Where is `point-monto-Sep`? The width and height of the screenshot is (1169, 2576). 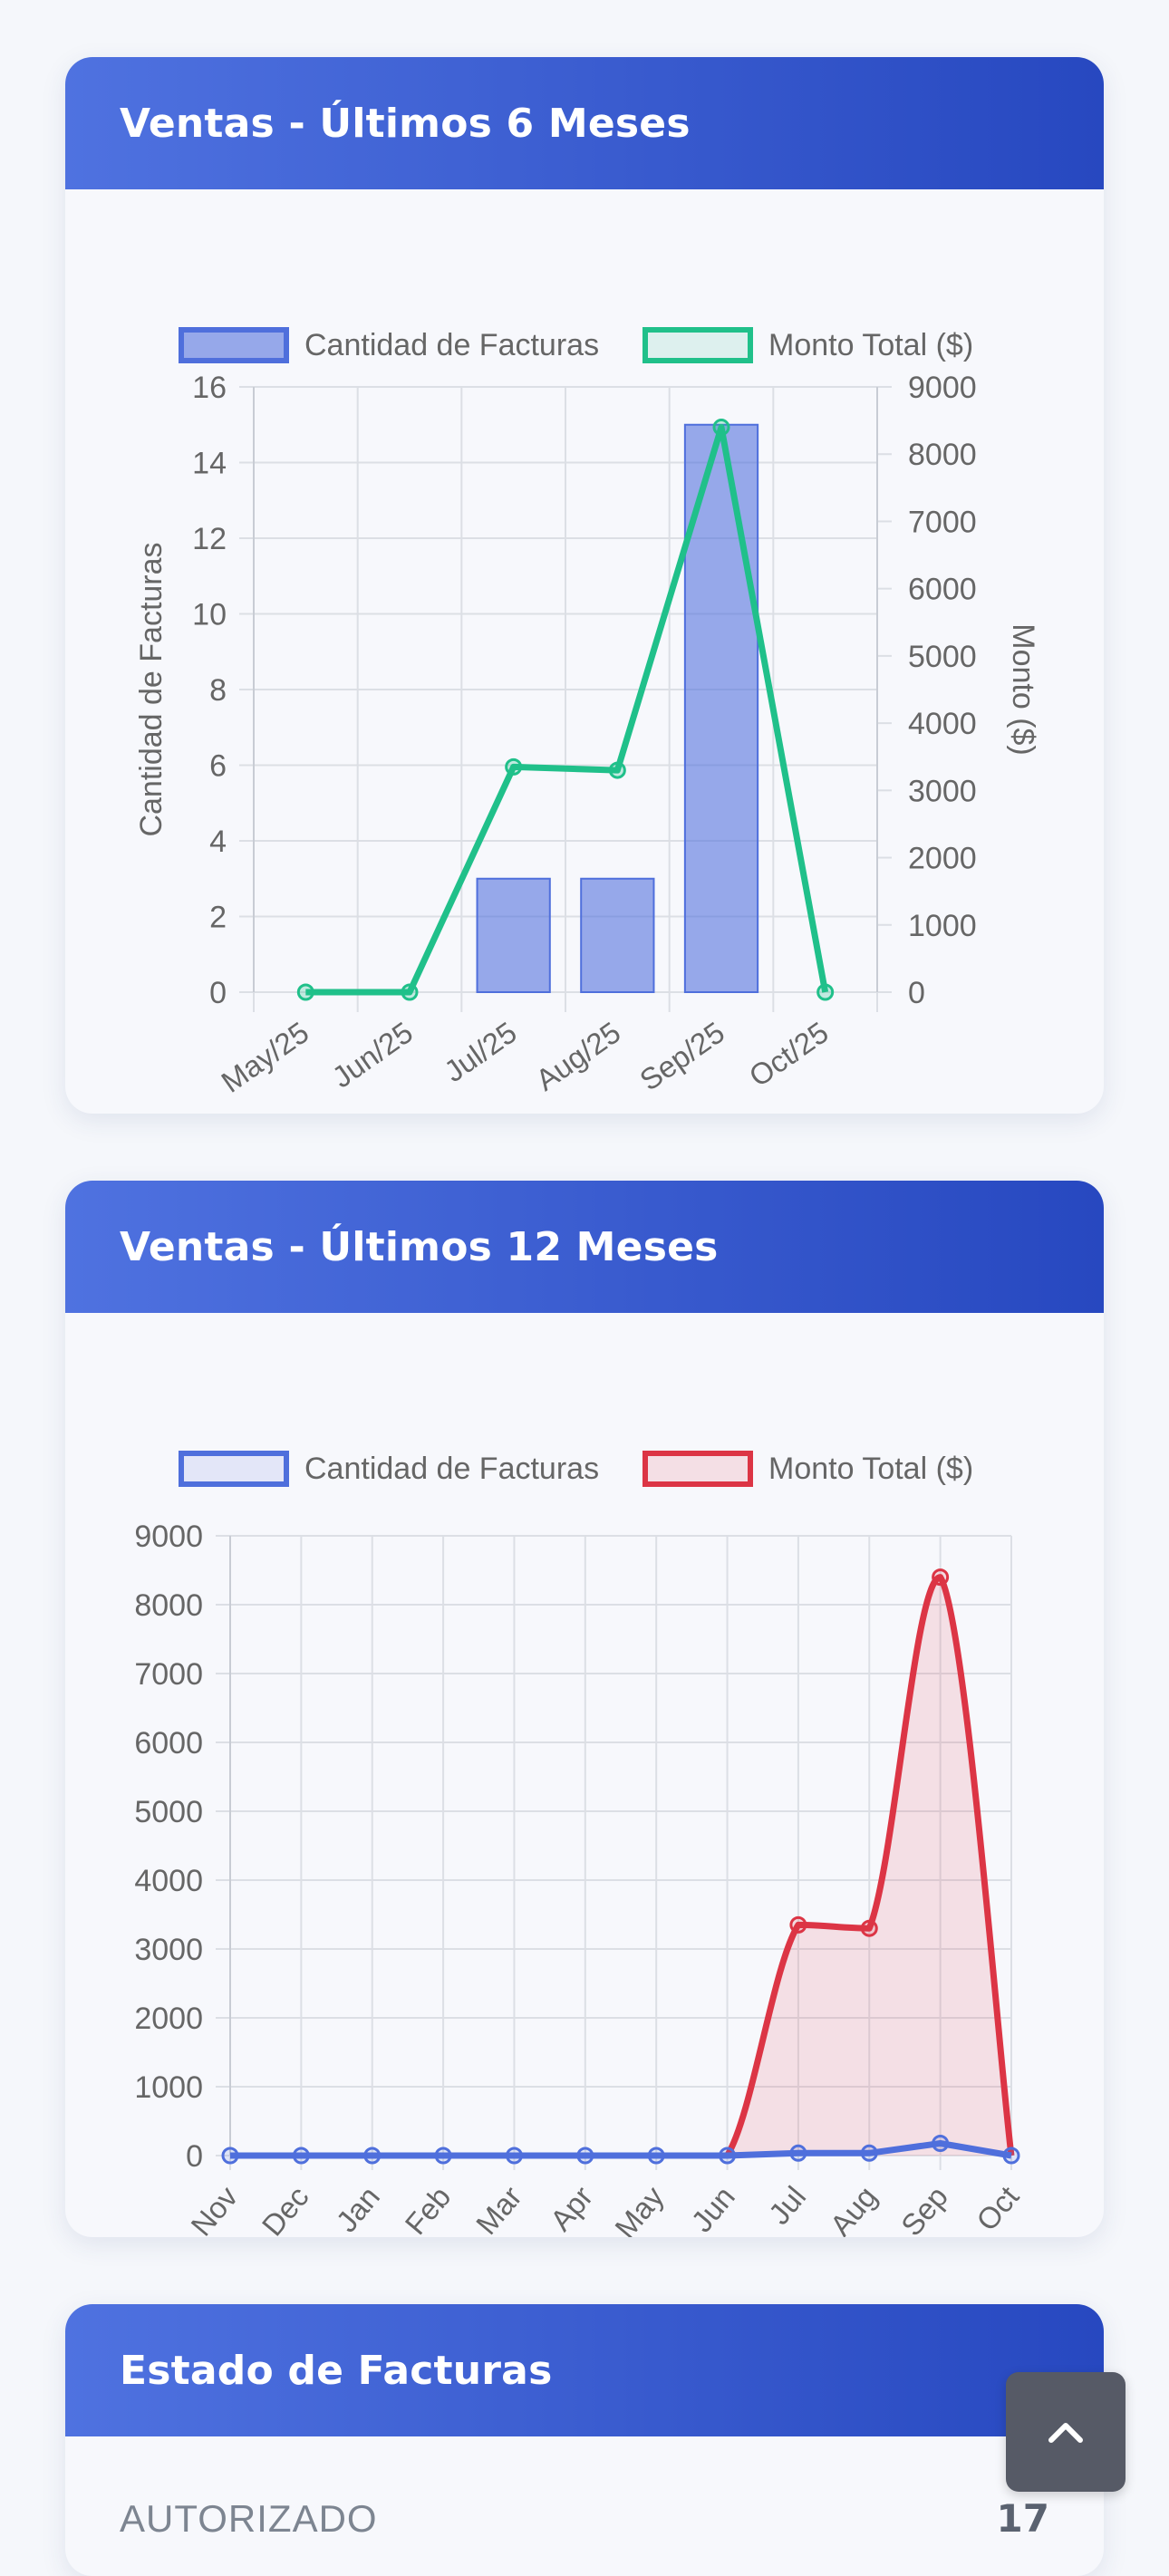 point-monto-Sep is located at coordinates (941, 1577).